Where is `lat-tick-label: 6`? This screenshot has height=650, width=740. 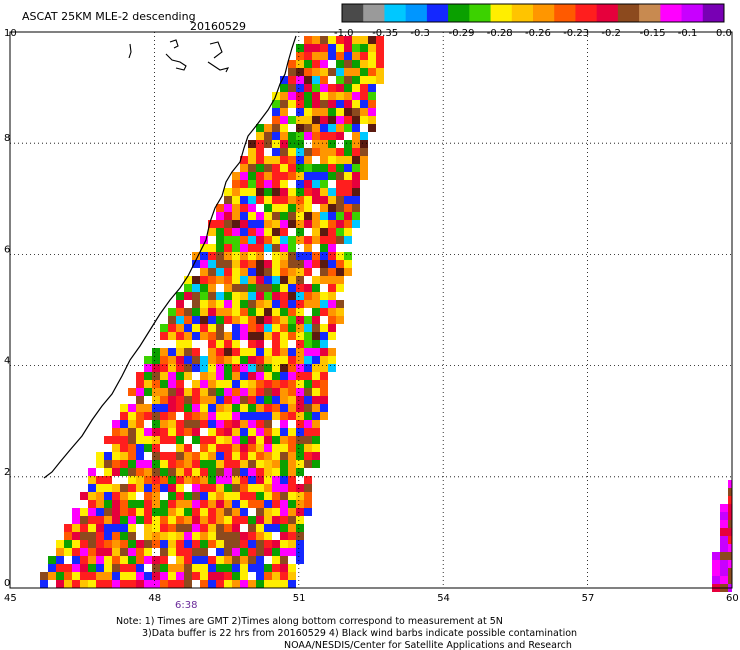 lat-tick-label: 6 is located at coordinates (7, 249).